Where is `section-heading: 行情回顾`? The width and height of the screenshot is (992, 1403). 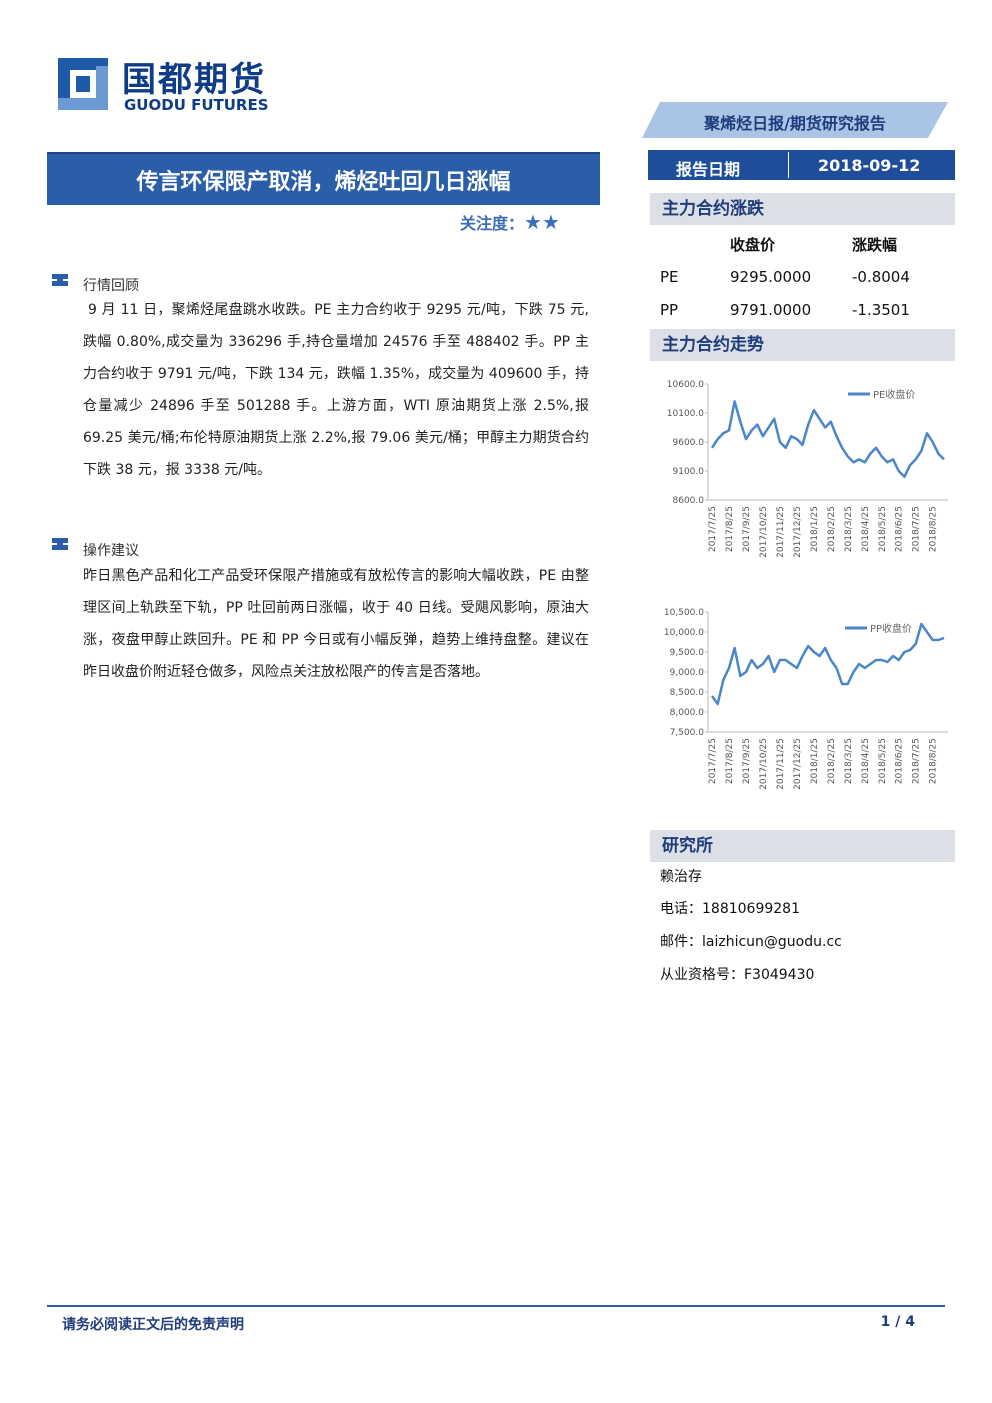
section-heading: 行情回顾 is located at coordinates (111, 286).